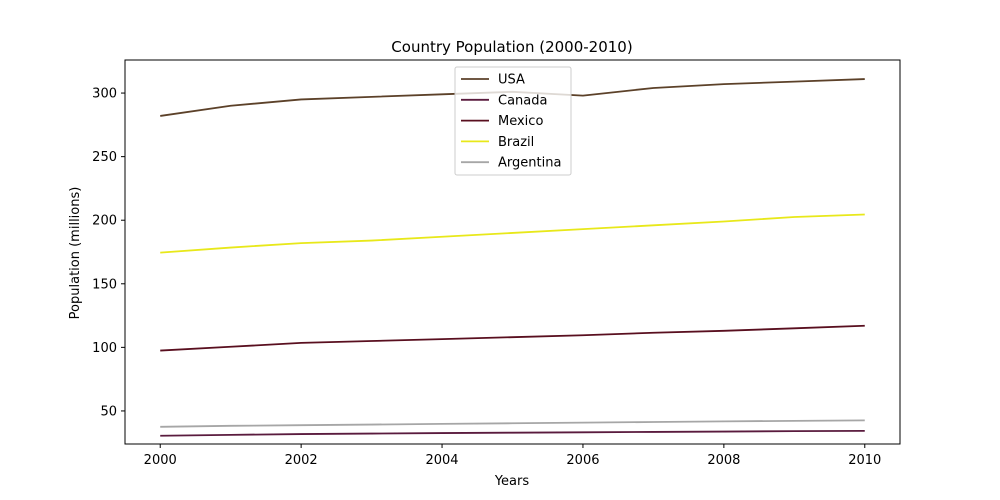 The height and width of the screenshot is (500, 1000). Describe the element at coordinates (723, 460) in the screenshot. I see `x-tick-label: 2008` at that location.